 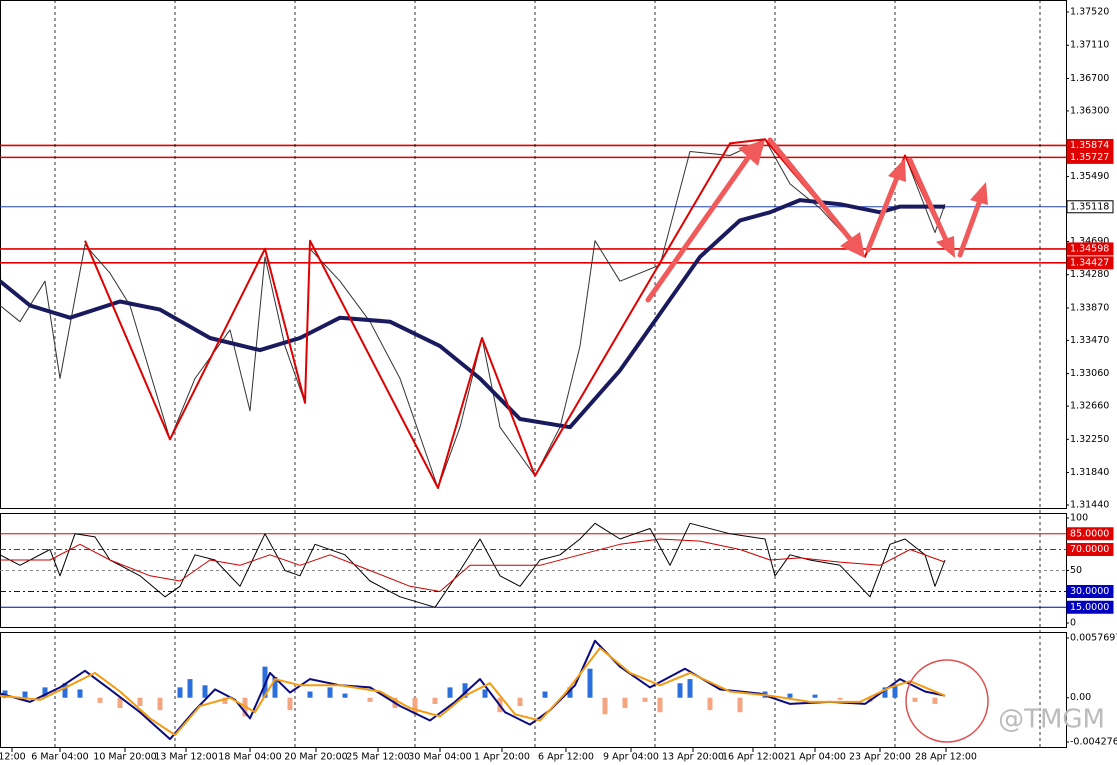 What do you see at coordinates (1089, 472) in the screenshot?
I see `y-tick-label: 1.31840` at bounding box center [1089, 472].